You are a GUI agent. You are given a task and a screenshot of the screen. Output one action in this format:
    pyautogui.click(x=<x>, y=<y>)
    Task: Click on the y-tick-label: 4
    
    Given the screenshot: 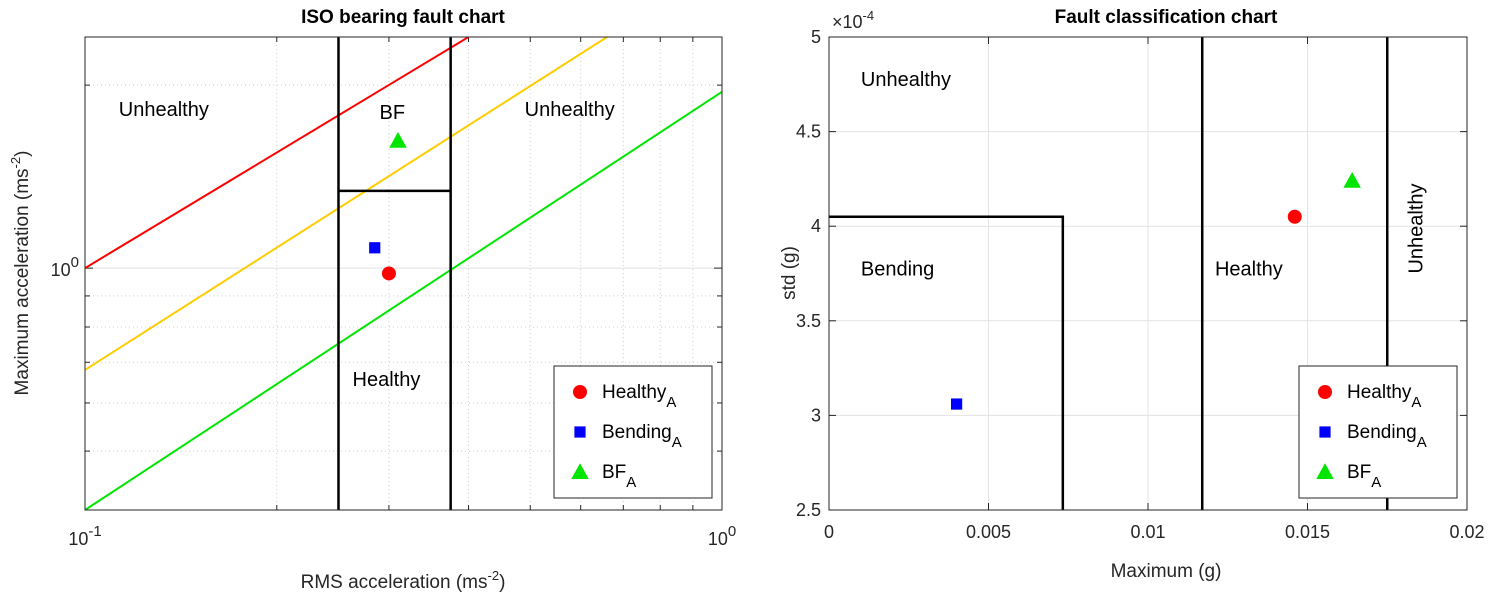 What is the action you would take?
    pyautogui.click(x=816, y=226)
    